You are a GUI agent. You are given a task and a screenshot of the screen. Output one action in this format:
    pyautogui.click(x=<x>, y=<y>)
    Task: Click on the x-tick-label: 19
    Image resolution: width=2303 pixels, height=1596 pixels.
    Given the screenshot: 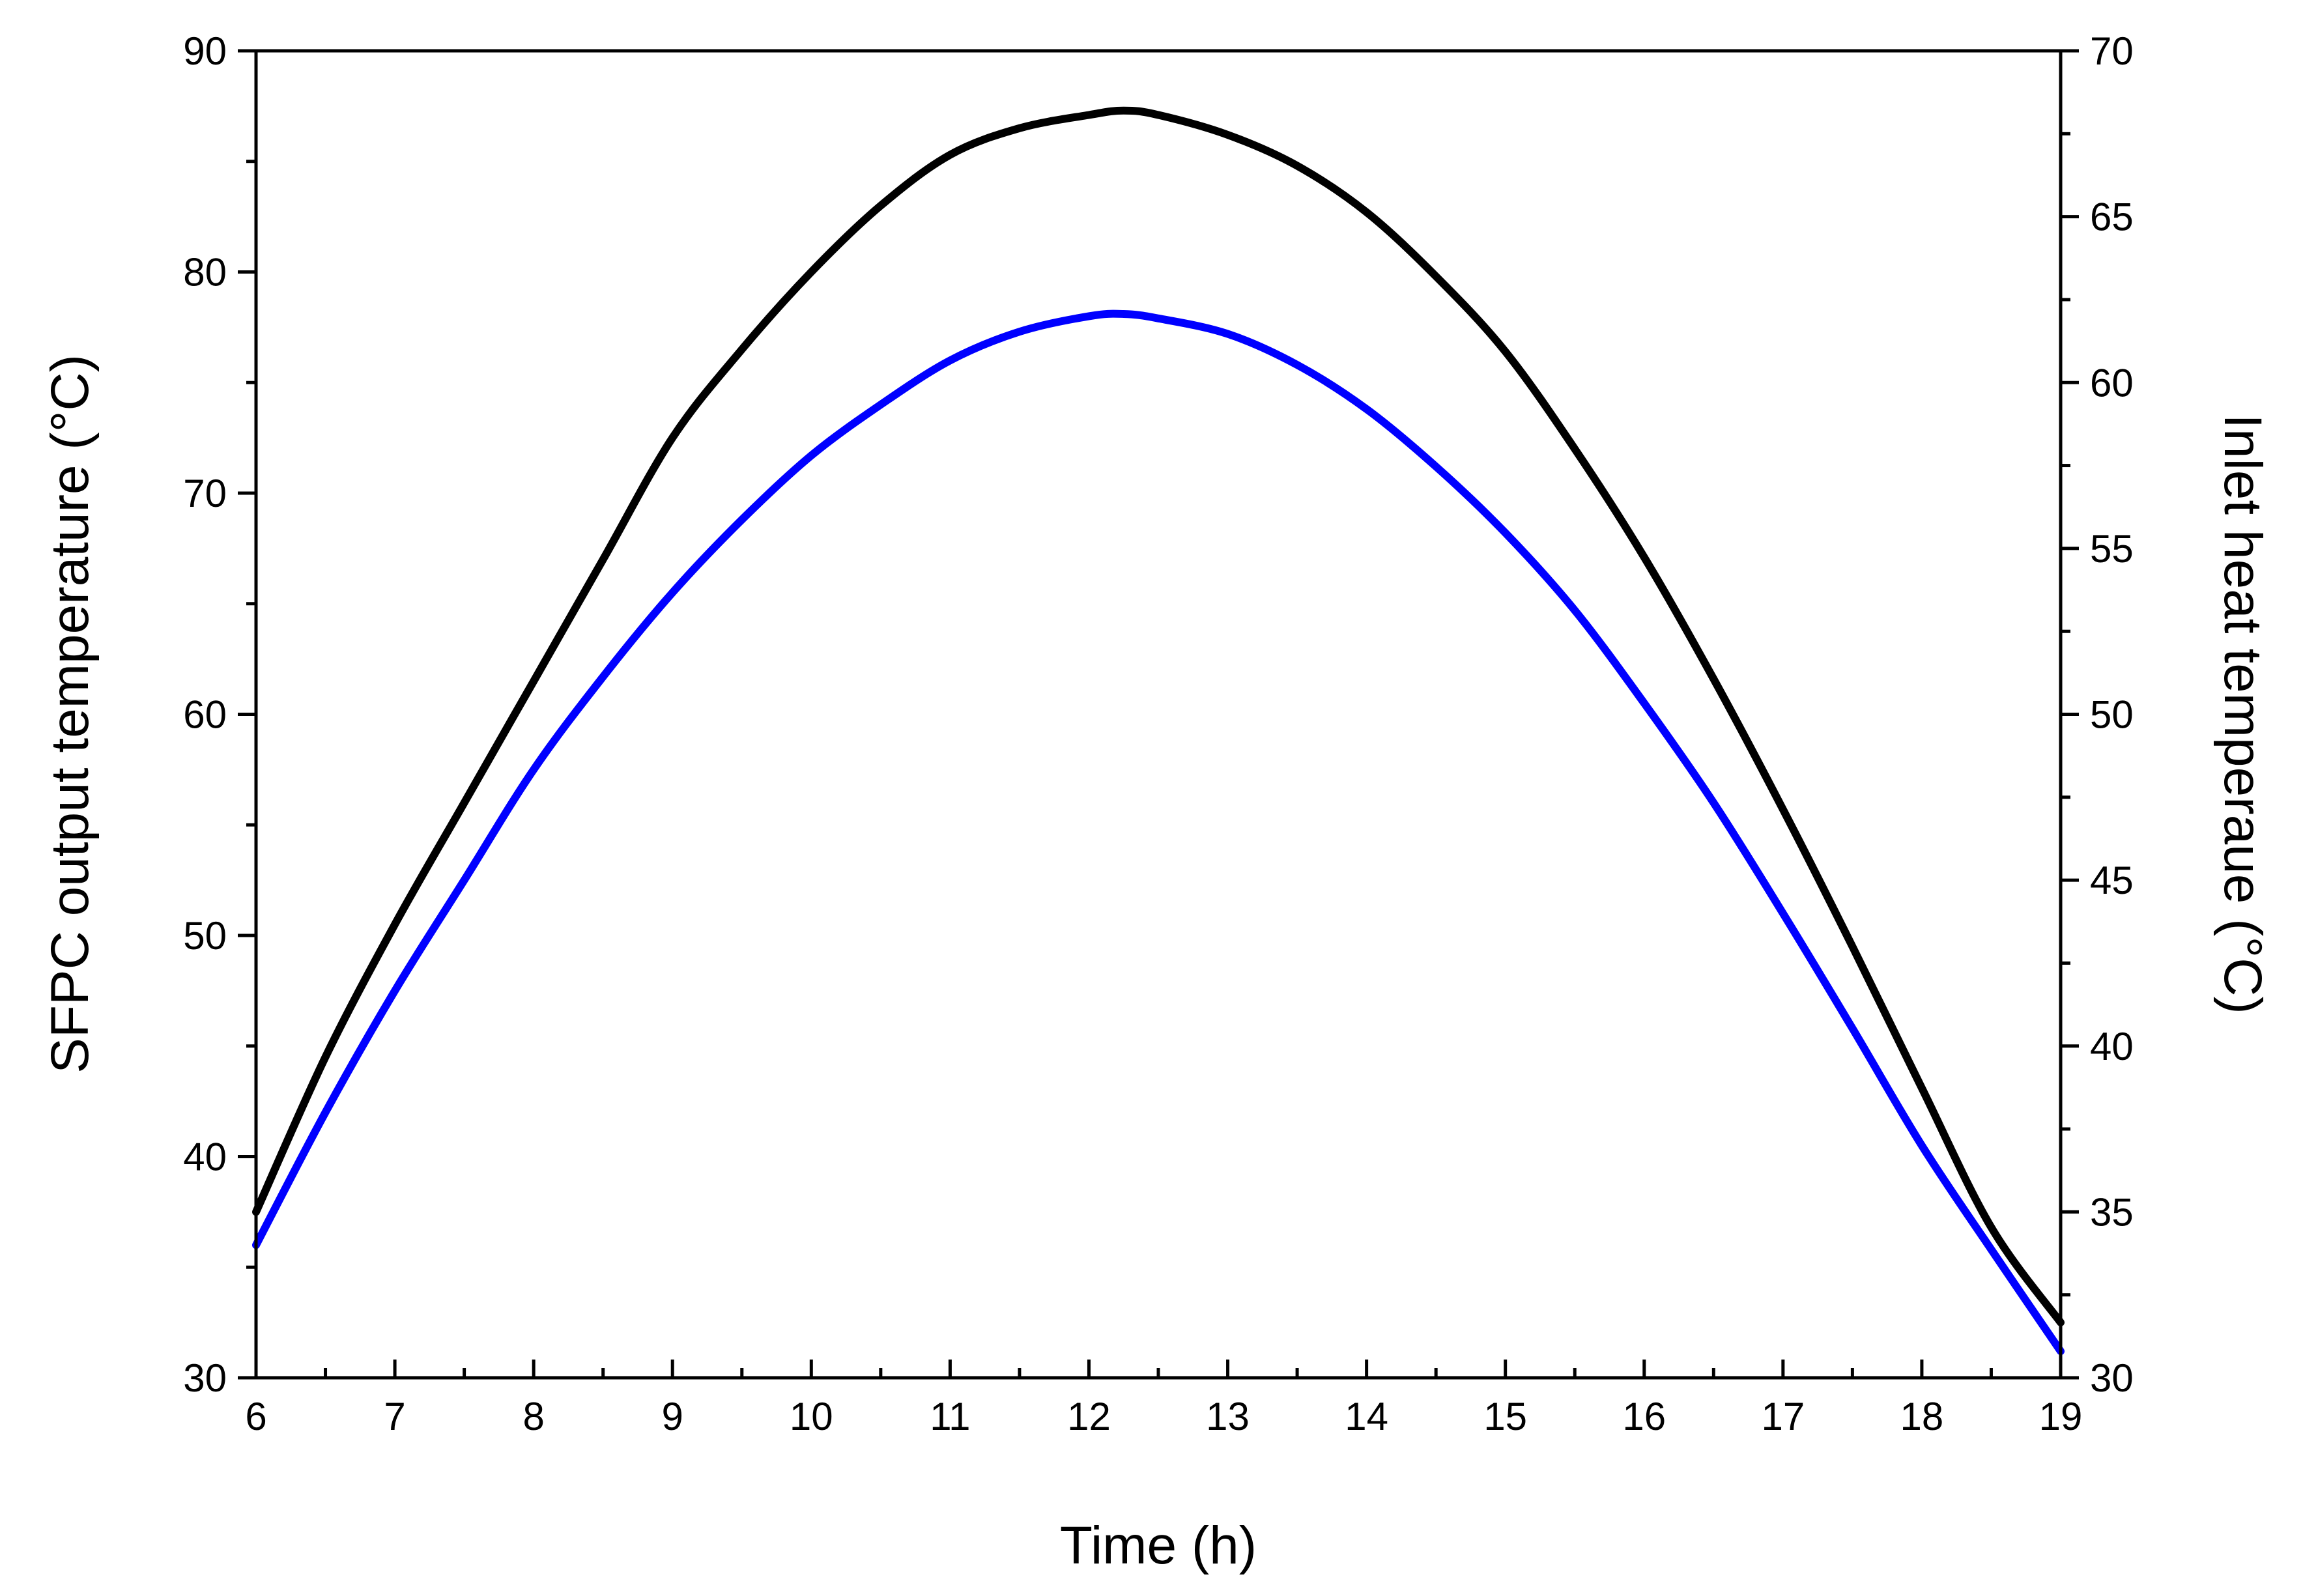 What is the action you would take?
    pyautogui.click(x=2061, y=1417)
    